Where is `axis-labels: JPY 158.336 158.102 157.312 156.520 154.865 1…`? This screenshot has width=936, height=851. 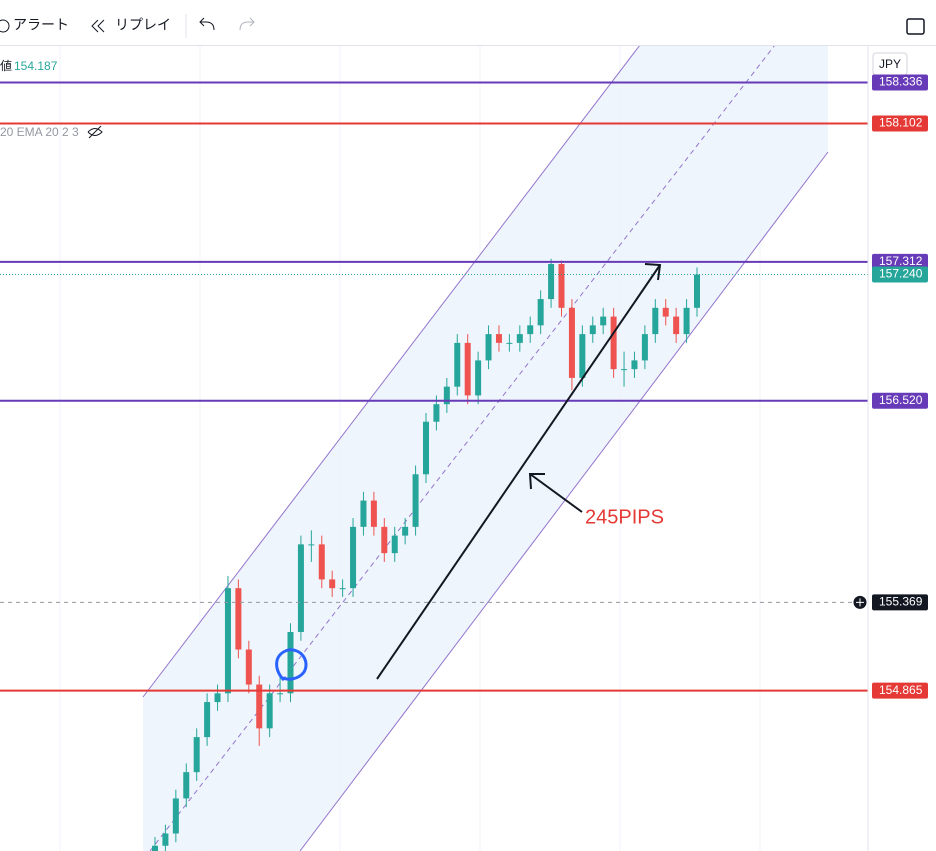 axis-labels: JPY 158.336 158.102 157.312 156.520 154.865 1… is located at coordinates (890, 375).